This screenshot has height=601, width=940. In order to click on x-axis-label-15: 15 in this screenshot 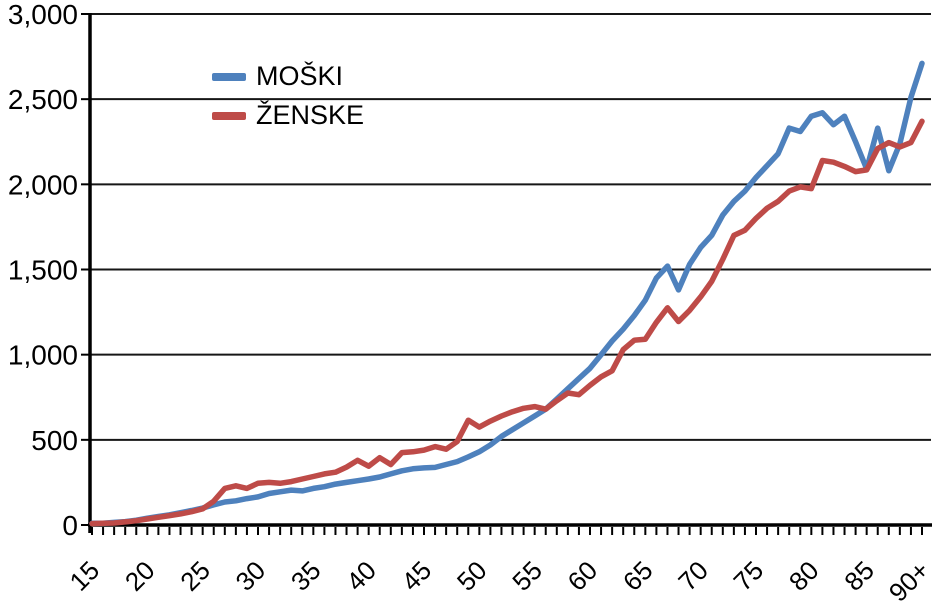, I will do `click(85, 576)`.